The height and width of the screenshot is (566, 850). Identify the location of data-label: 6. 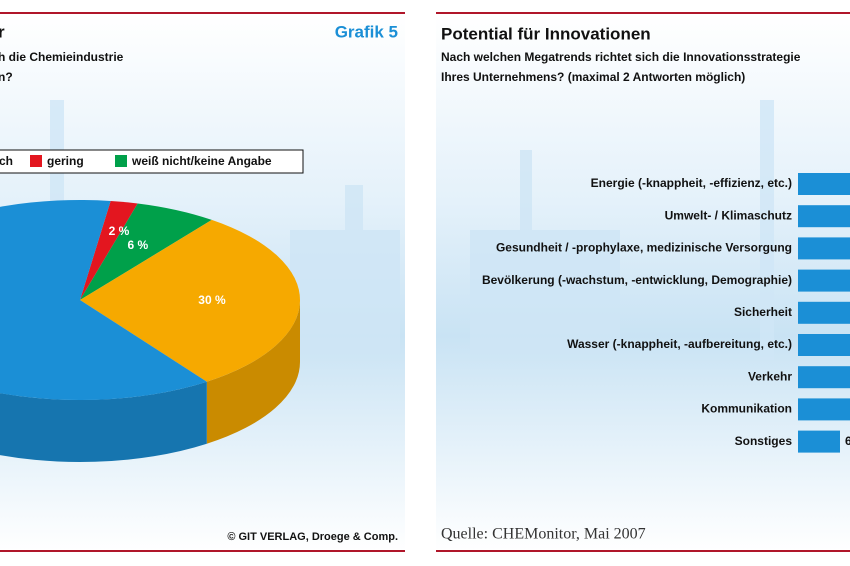
(847, 441).